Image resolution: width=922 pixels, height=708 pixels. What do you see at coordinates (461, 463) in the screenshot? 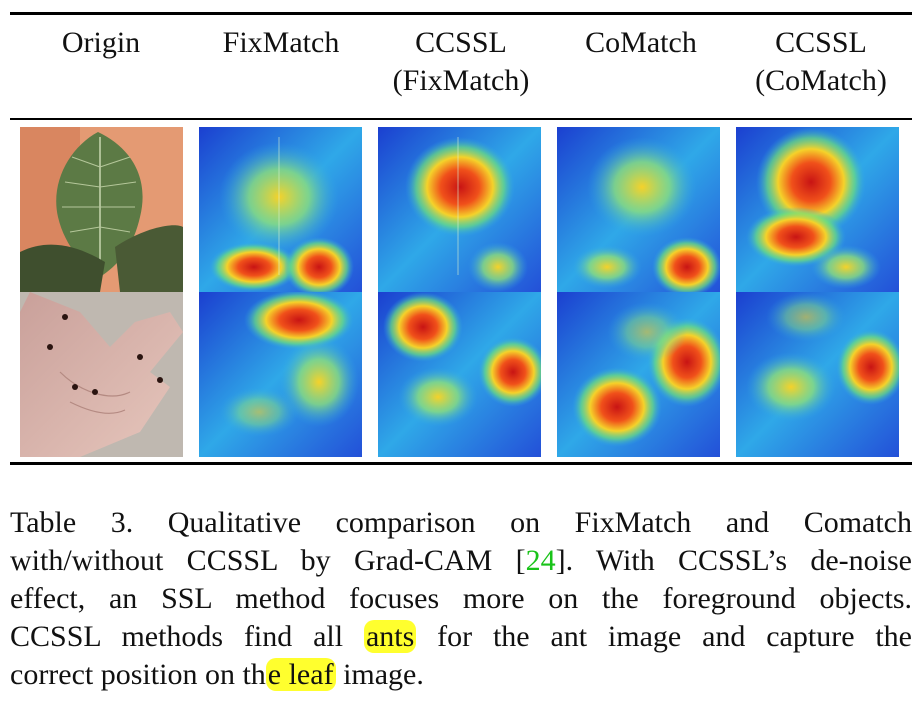
I see `table-bottom-rule` at bounding box center [461, 463].